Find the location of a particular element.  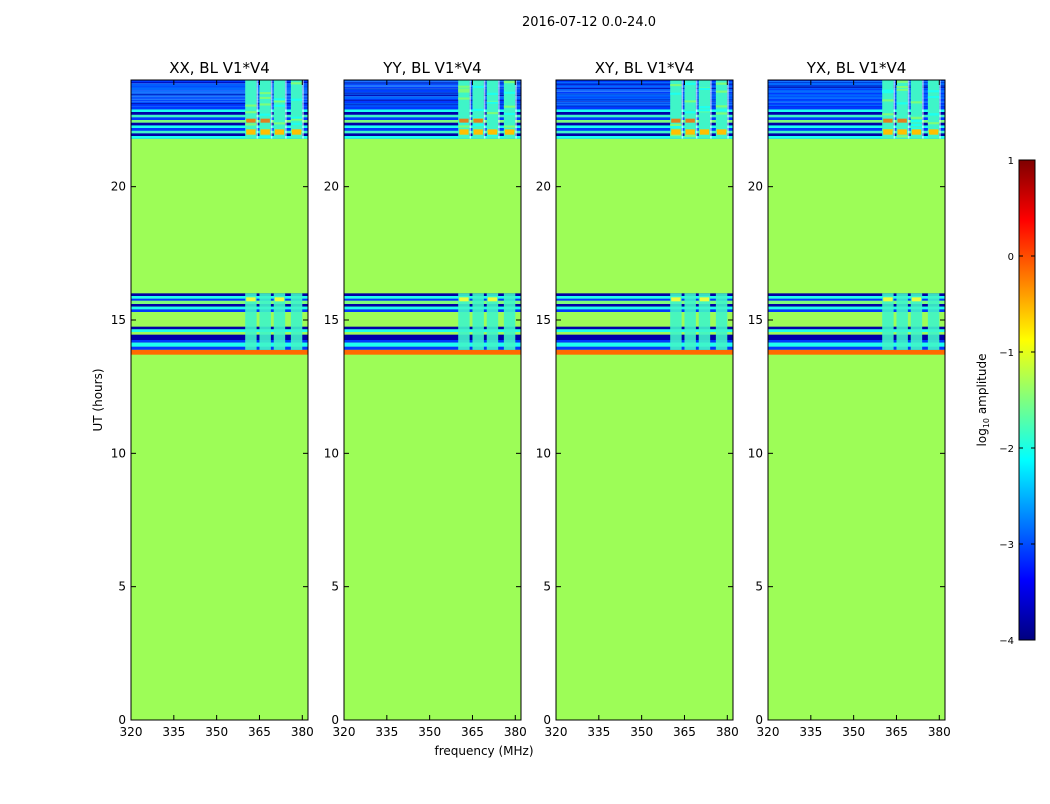

panel-background is located at coordinates (856, 400).